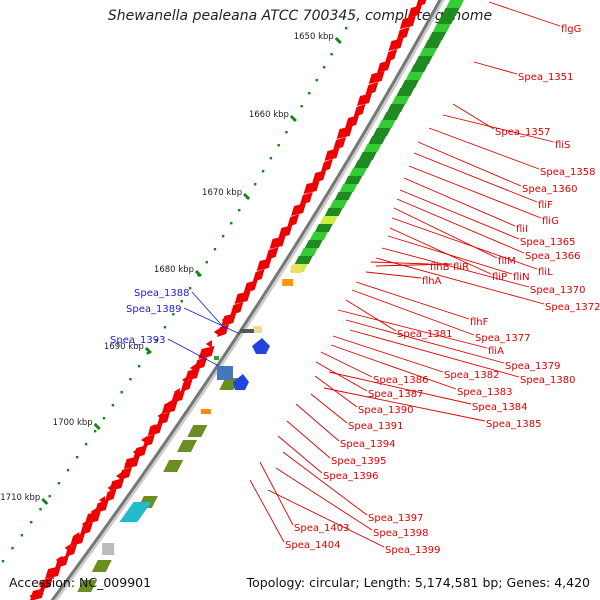  Describe the element at coordinates (550, 221) in the screenshot. I see `gene-label: fliG` at that location.